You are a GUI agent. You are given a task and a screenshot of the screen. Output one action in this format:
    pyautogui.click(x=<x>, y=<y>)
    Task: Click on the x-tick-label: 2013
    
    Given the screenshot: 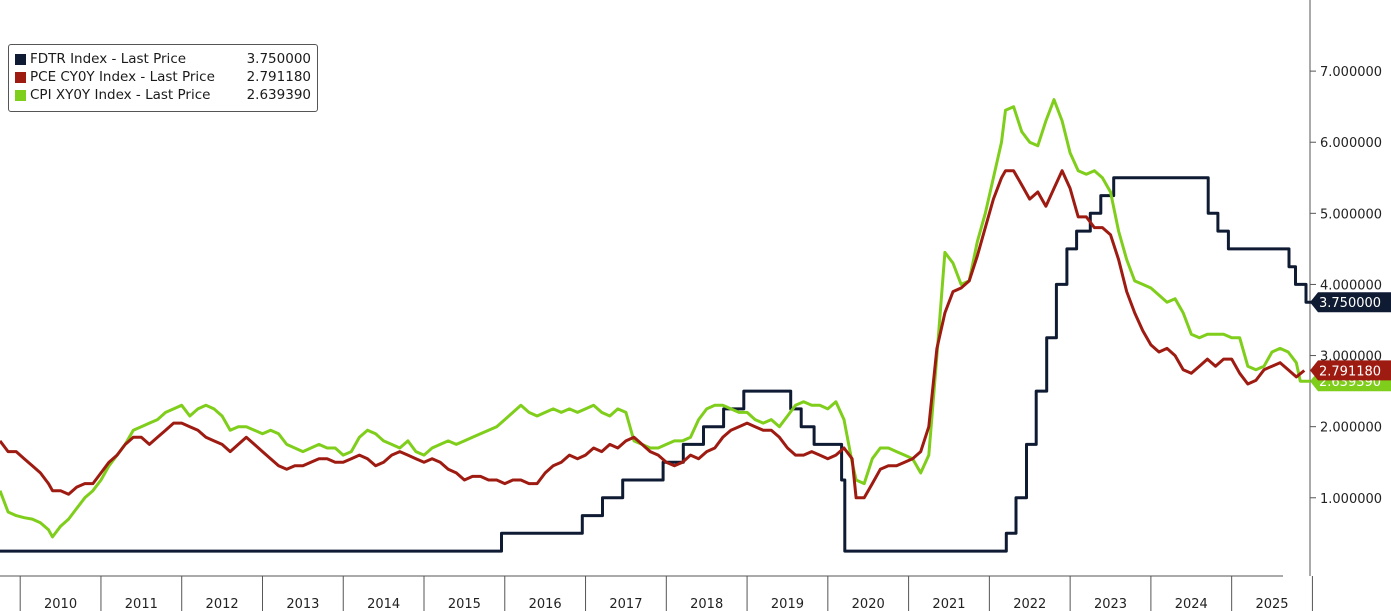 What is the action you would take?
    pyautogui.click(x=302, y=604)
    